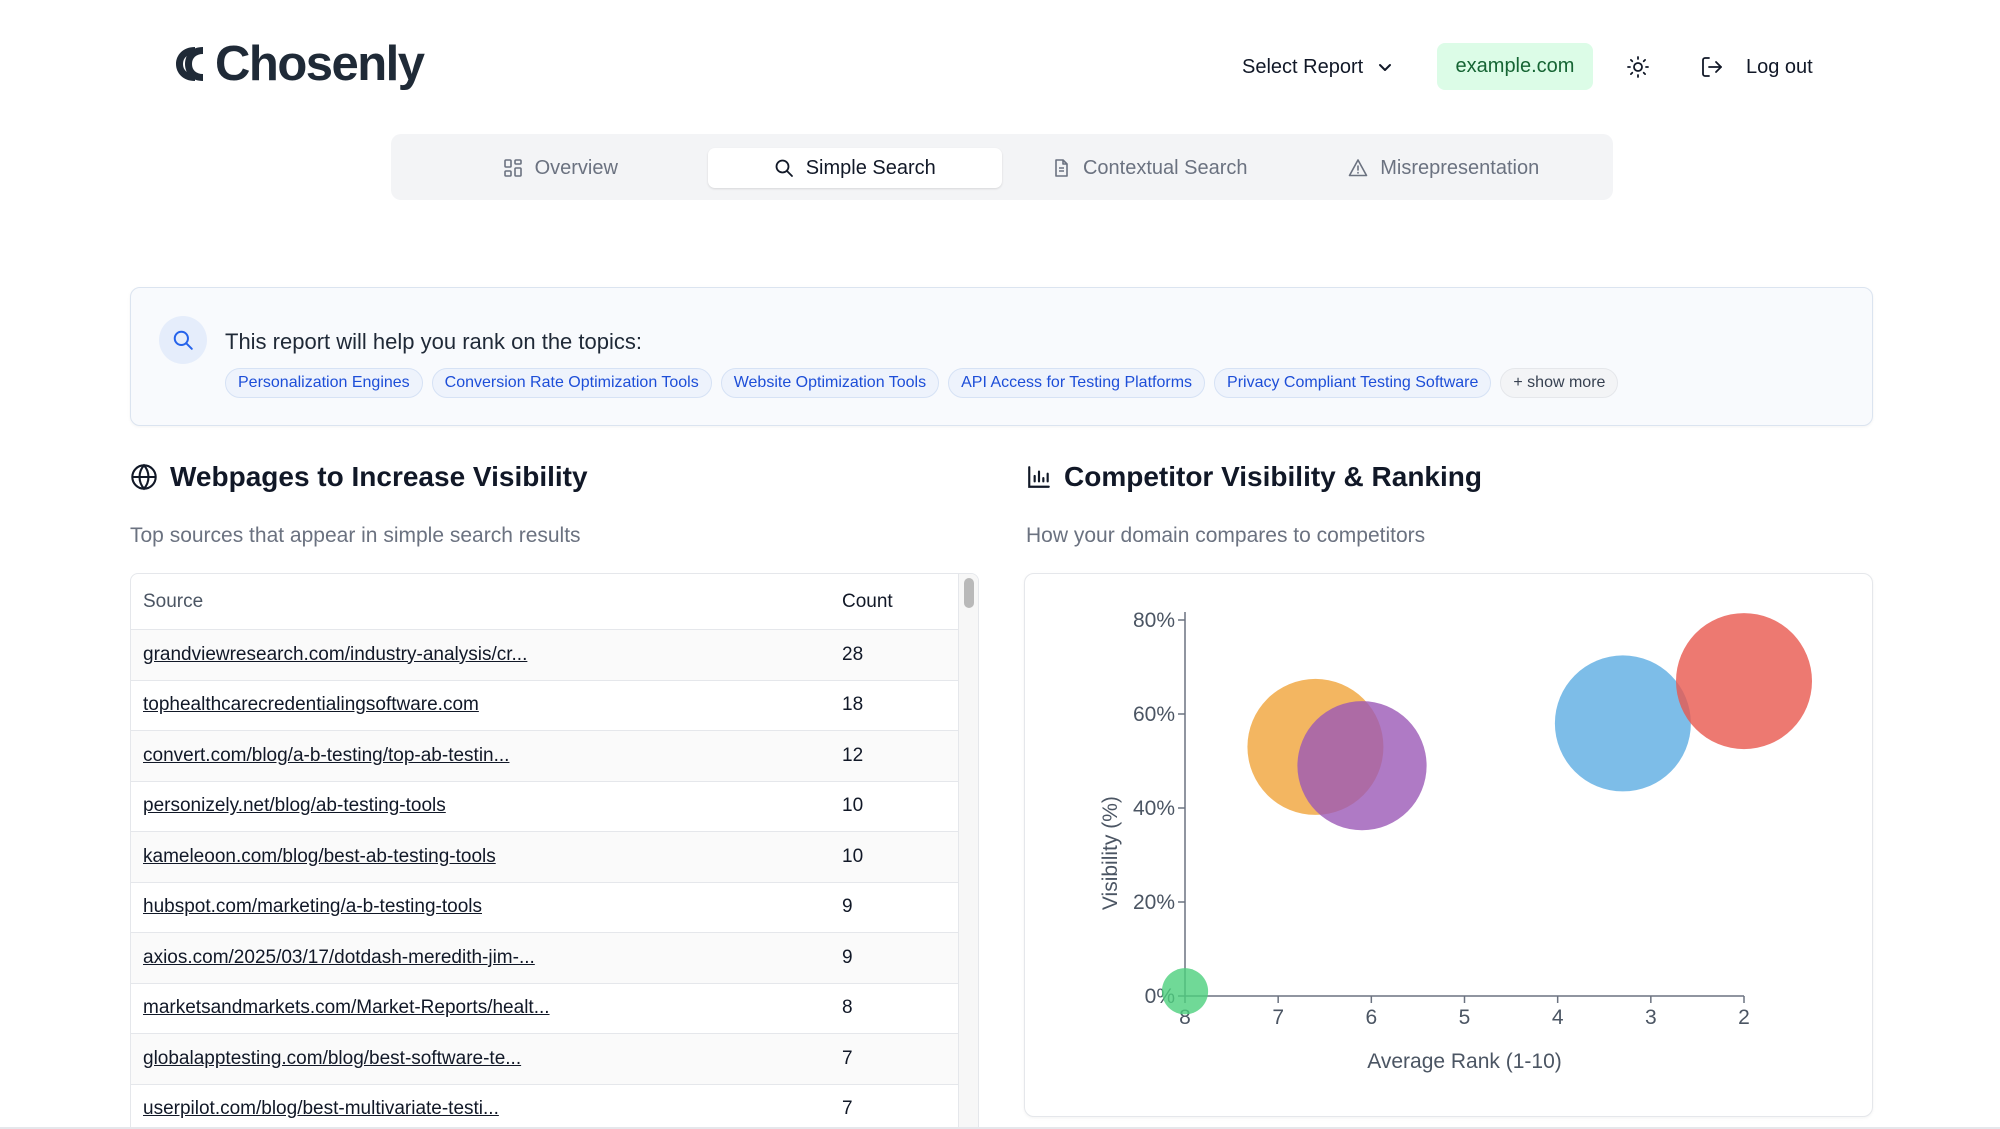  Describe the element at coordinates (1371, 1017) in the screenshot. I see `x-tick-label: 6` at that location.